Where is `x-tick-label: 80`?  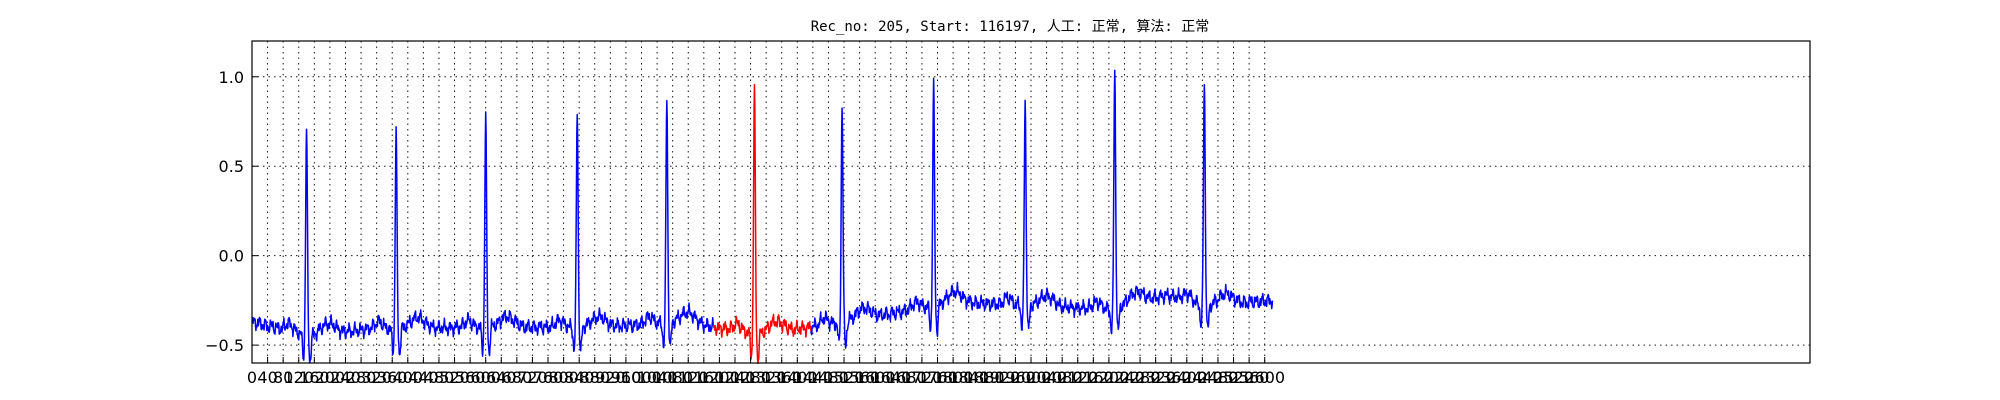 x-tick-label: 80 is located at coordinates (283, 377).